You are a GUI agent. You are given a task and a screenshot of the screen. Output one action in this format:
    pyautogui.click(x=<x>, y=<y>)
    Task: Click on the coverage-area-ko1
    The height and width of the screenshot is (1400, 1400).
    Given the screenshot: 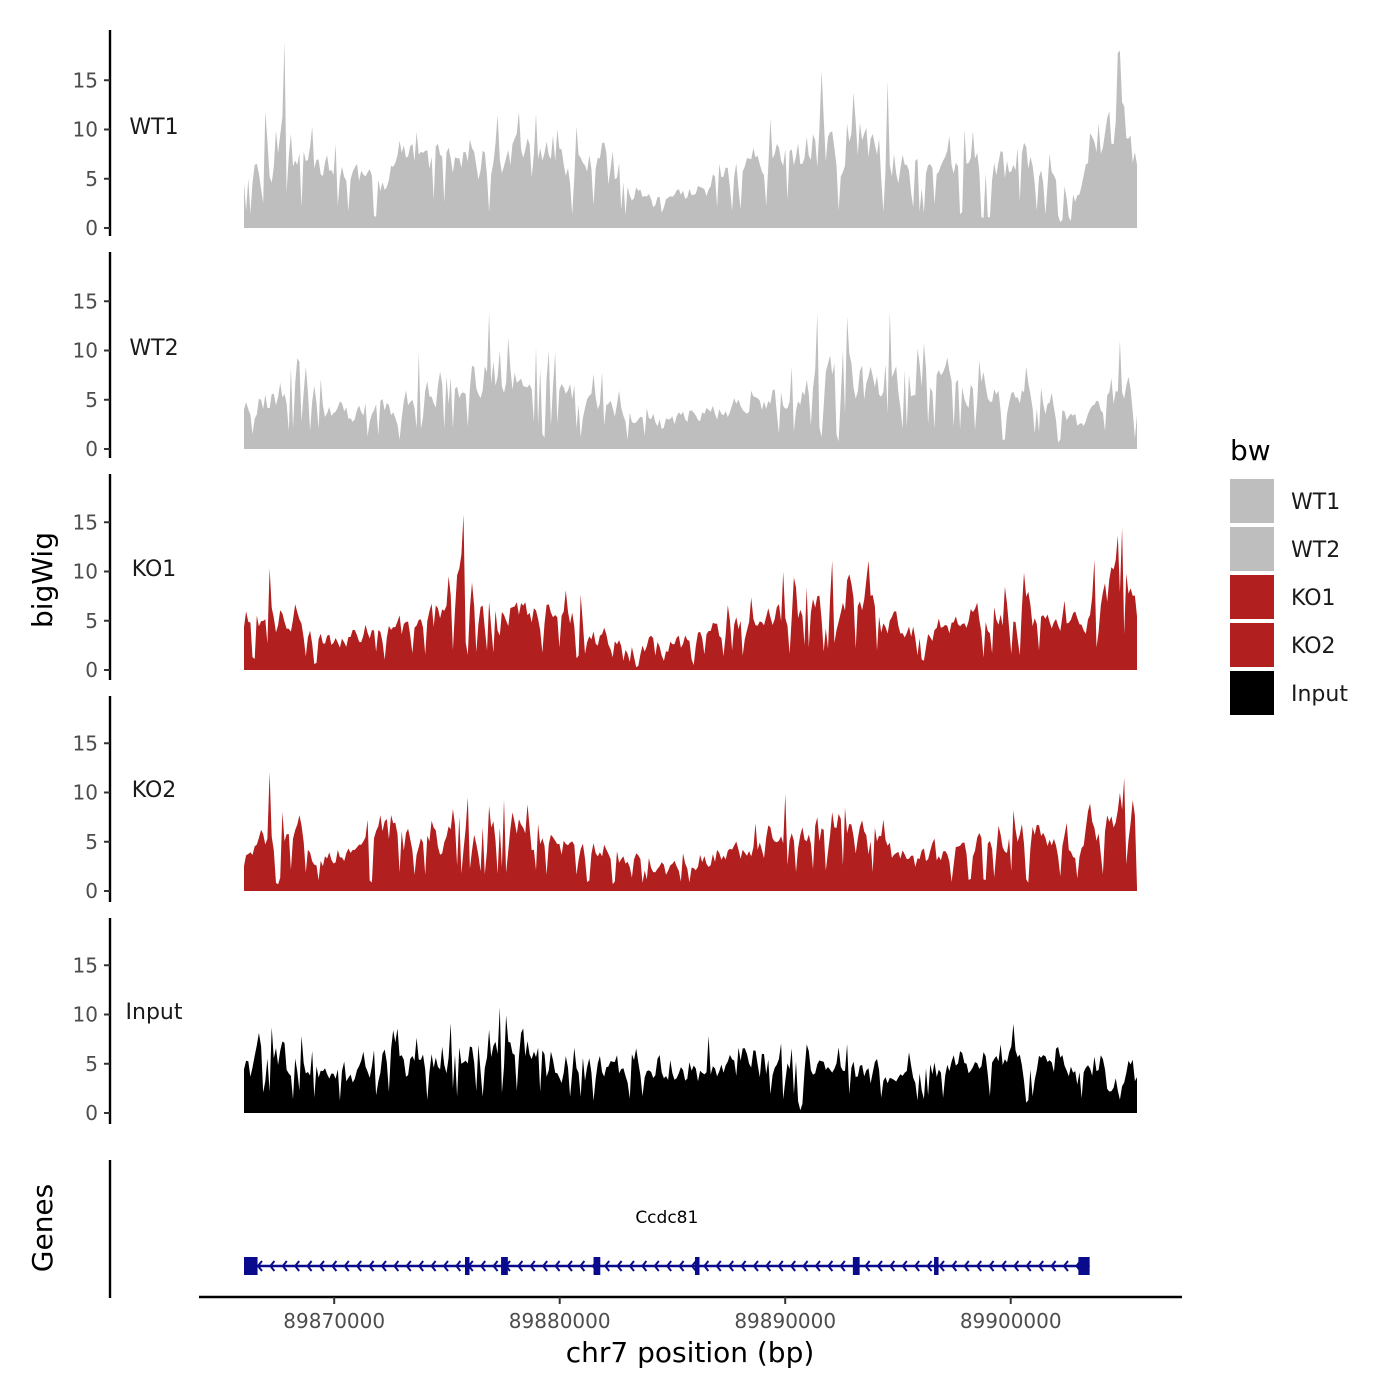 What is the action you would take?
    pyautogui.click(x=690, y=592)
    